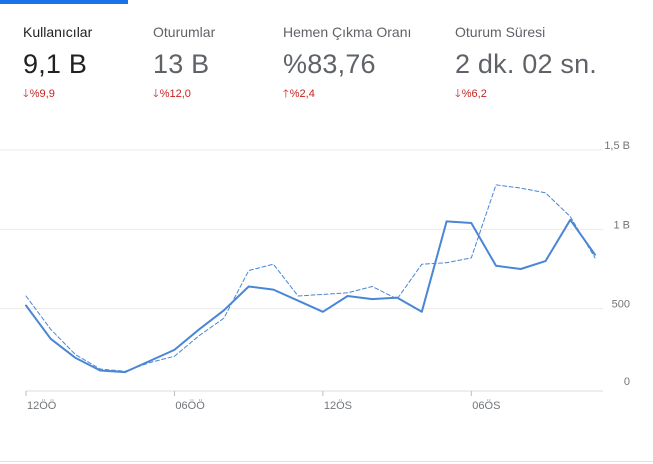 The height and width of the screenshot is (464, 653). I want to click on metric-users: Kullanıcılar 9,1 B 🡓%9,9, so click(57, 64).